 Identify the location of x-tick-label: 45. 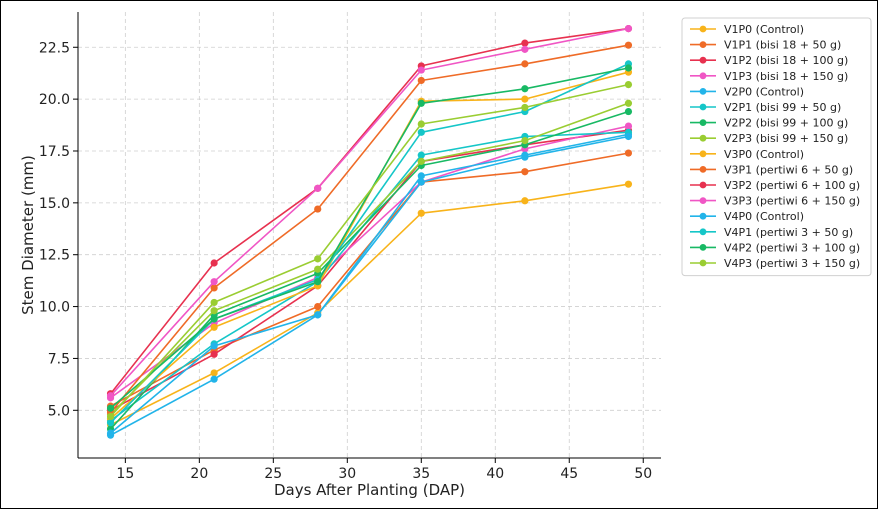
(569, 474).